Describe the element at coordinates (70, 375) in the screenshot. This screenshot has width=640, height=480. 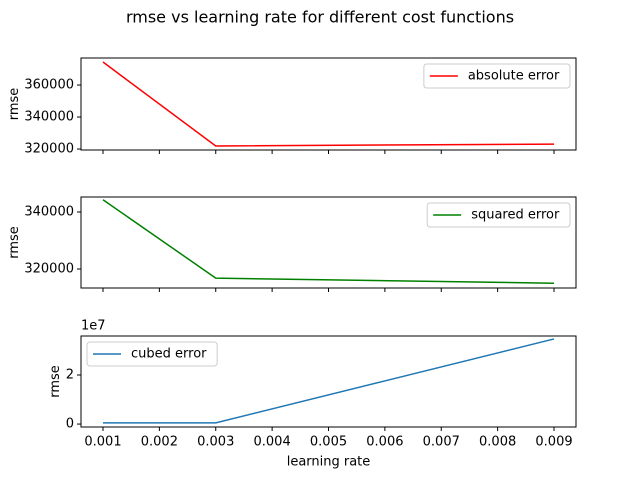
I see `y-tick-label: 2` at that location.